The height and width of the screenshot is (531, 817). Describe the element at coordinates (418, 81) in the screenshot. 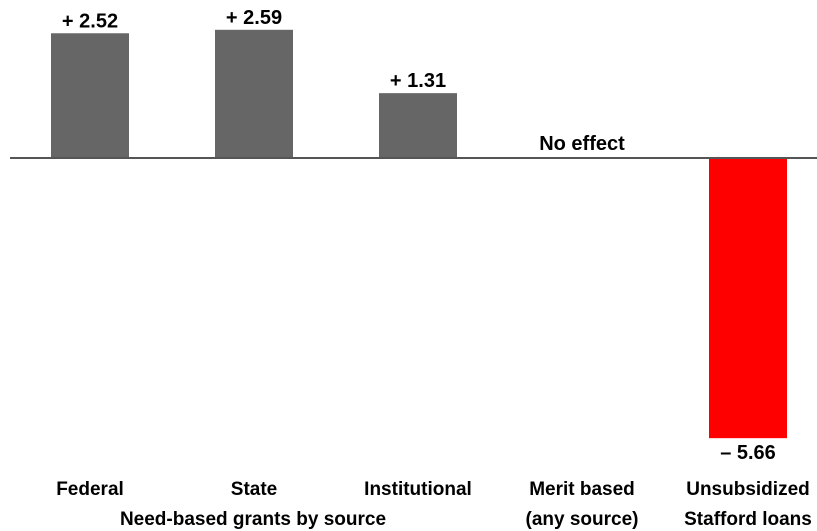

I see `value-label: + 1.31` at that location.